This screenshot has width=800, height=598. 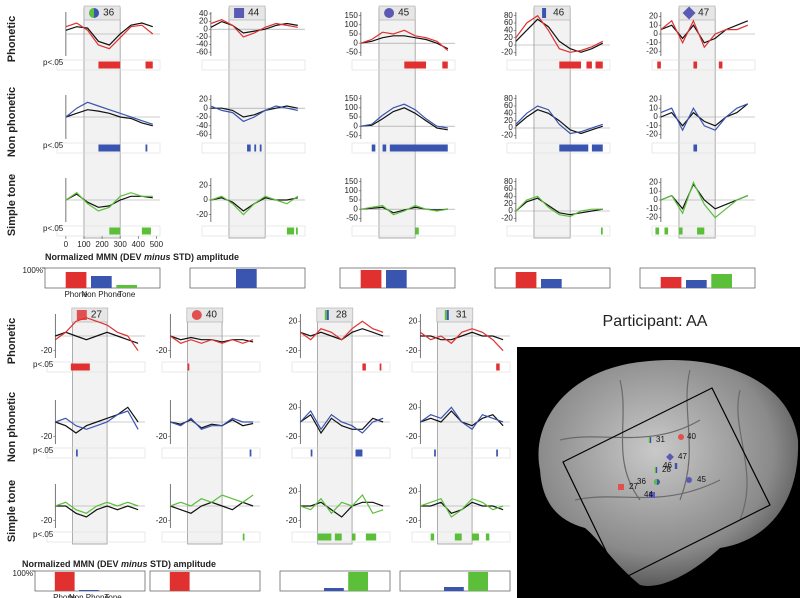 What do you see at coordinates (352, 98) in the screenshot?
I see `y-tick-label: 150` at bounding box center [352, 98].